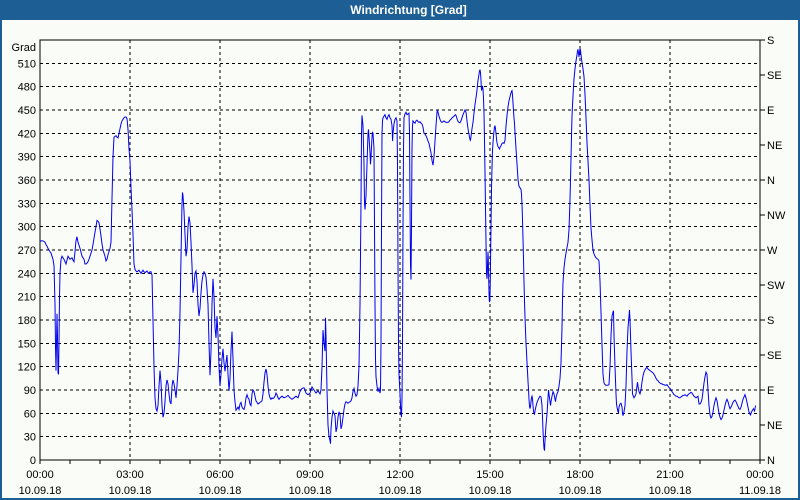 This screenshot has width=800, height=500. What do you see at coordinates (580, 475) in the screenshot?
I see `svg-text: 18:00` at bounding box center [580, 475].